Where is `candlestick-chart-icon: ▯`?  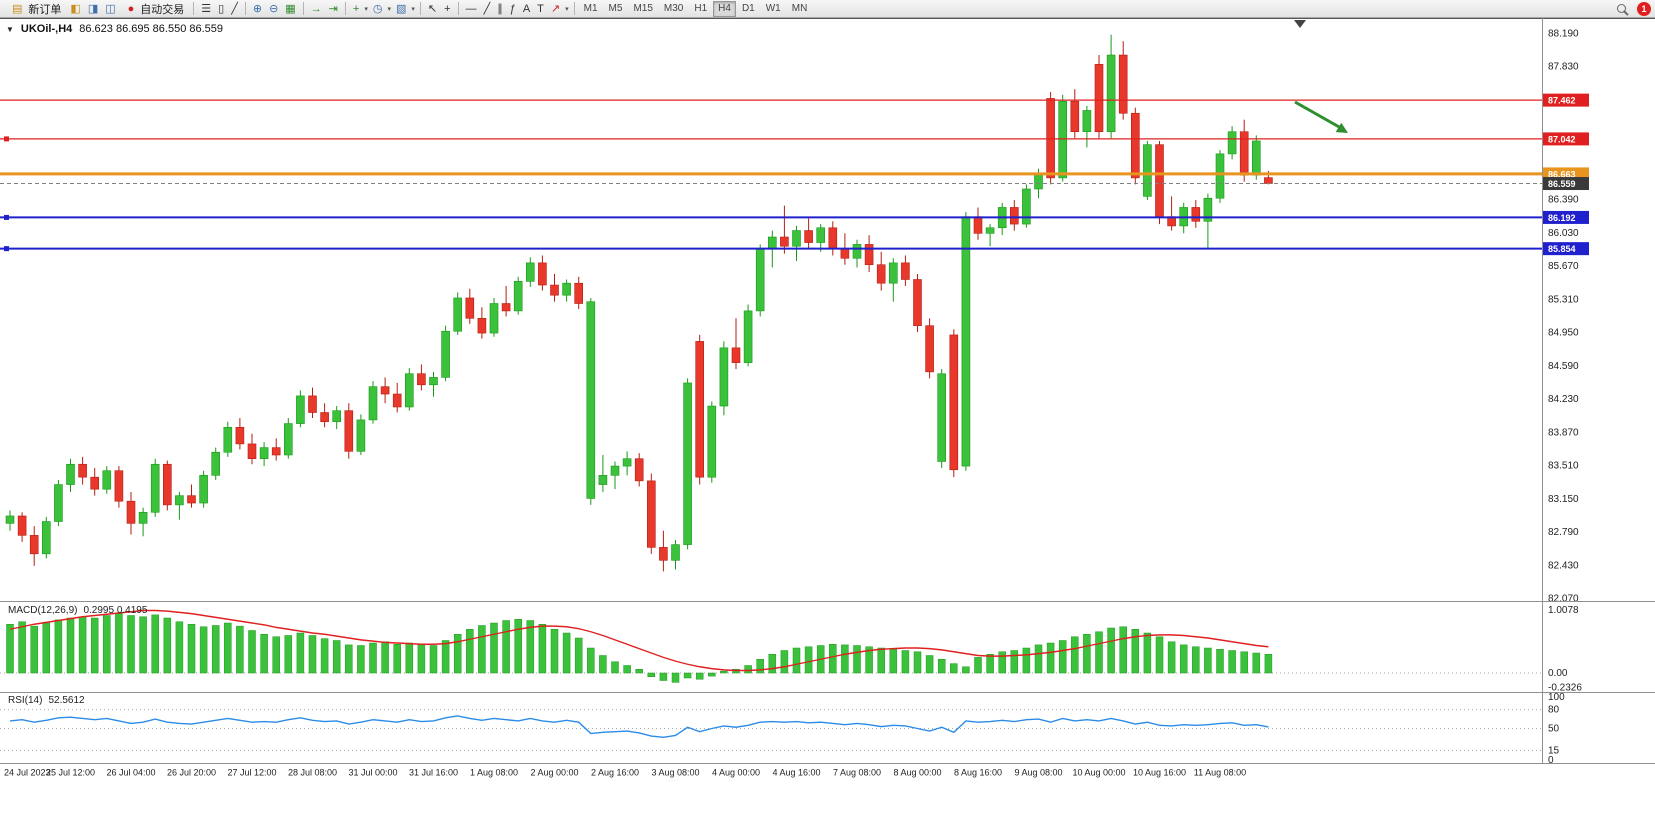 candlestick-chart-icon: ▯ is located at coordinates (221, 8).